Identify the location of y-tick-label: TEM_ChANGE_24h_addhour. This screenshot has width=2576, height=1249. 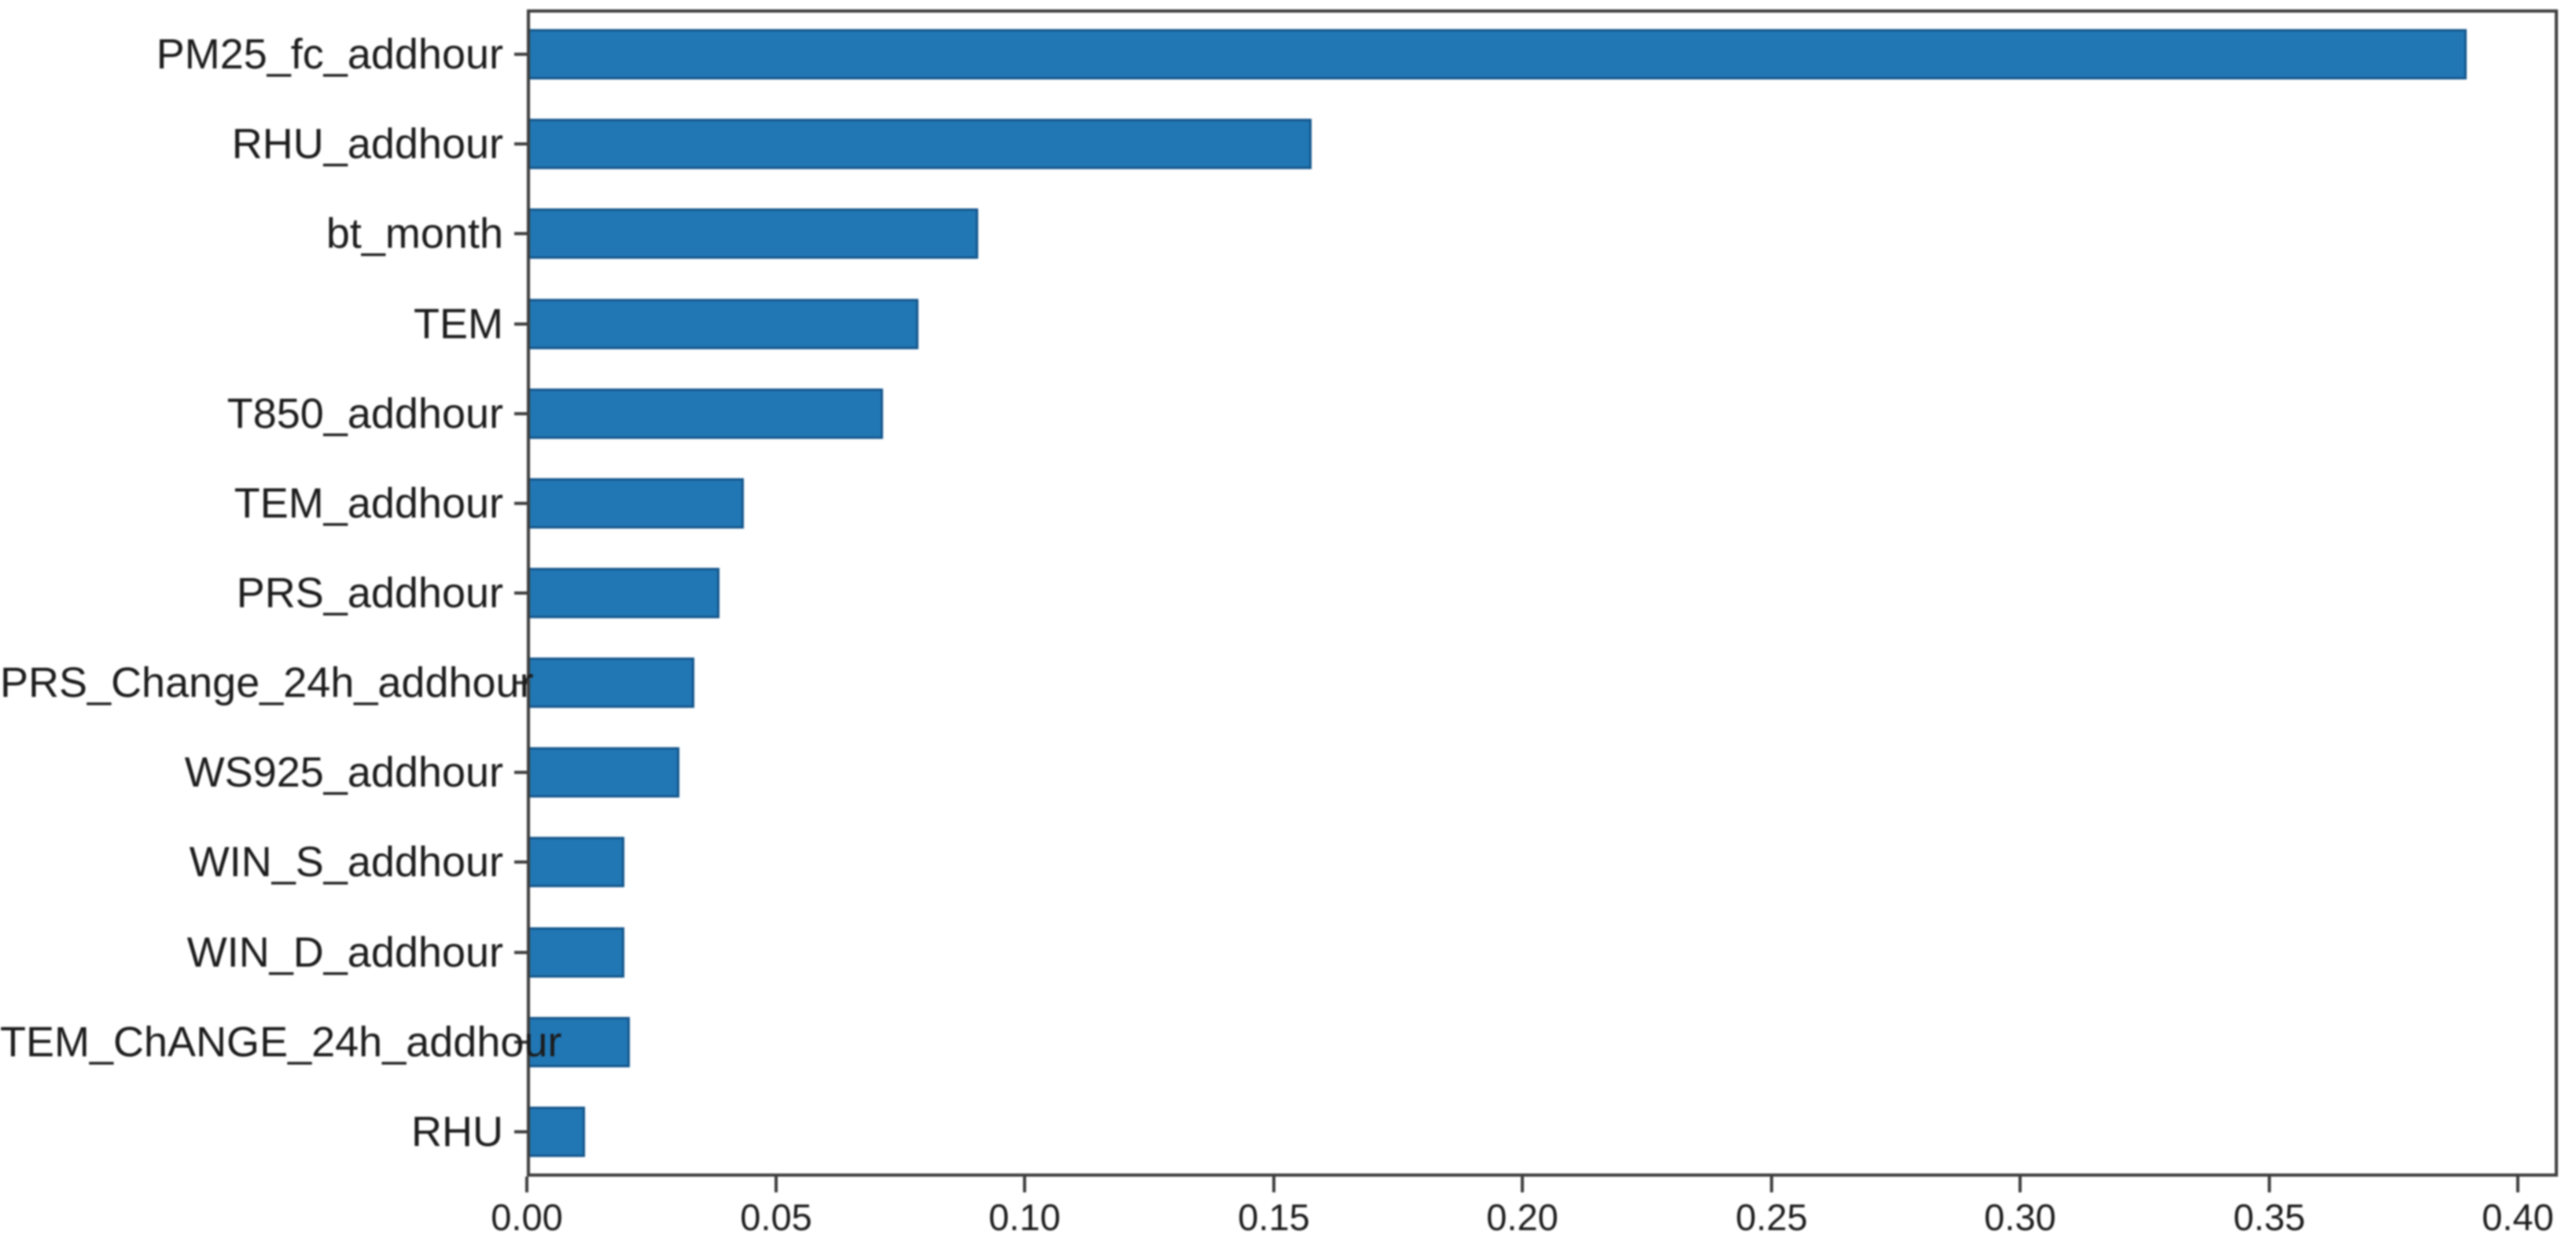
(281, 1042).